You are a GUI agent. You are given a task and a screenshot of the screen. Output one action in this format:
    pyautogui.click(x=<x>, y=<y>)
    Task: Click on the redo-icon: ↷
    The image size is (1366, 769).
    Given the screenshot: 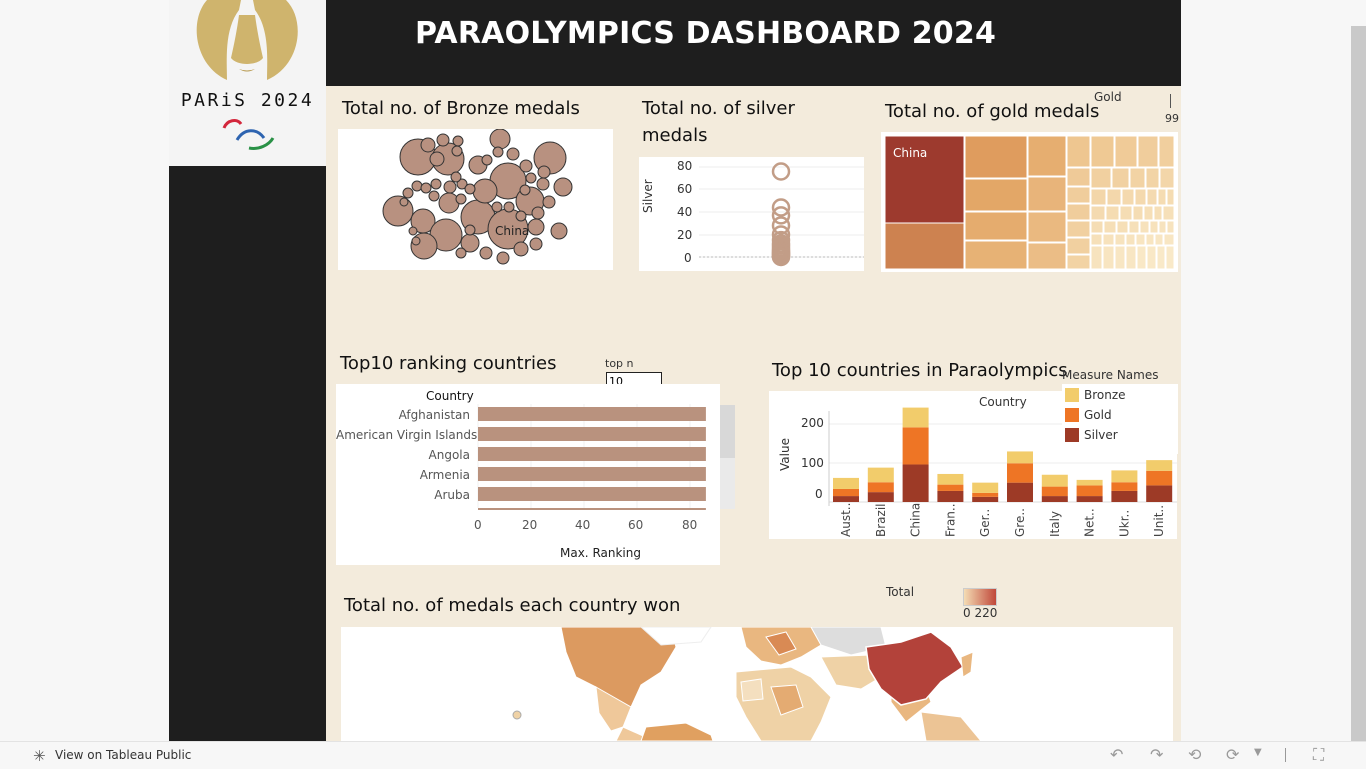 What is the action you would take?
    pyautogui.click(x=1157, y=754)
    